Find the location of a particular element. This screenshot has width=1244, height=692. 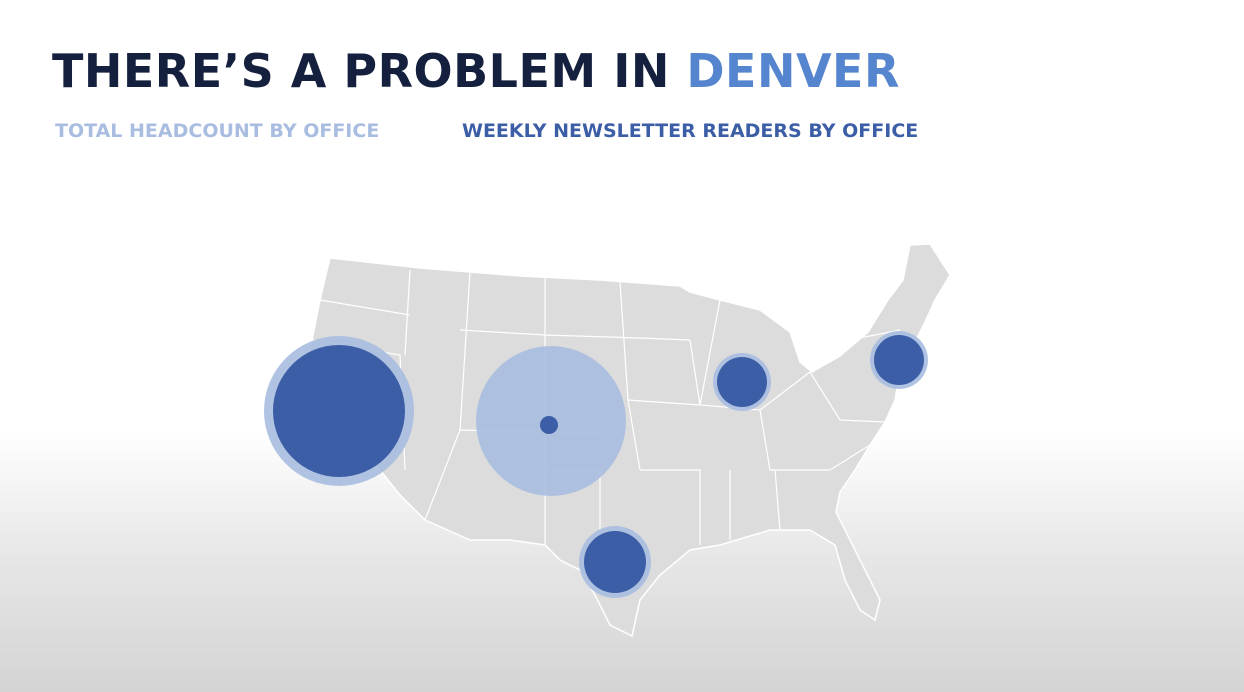

bubble-chicago is located at coordinates (742, 382).